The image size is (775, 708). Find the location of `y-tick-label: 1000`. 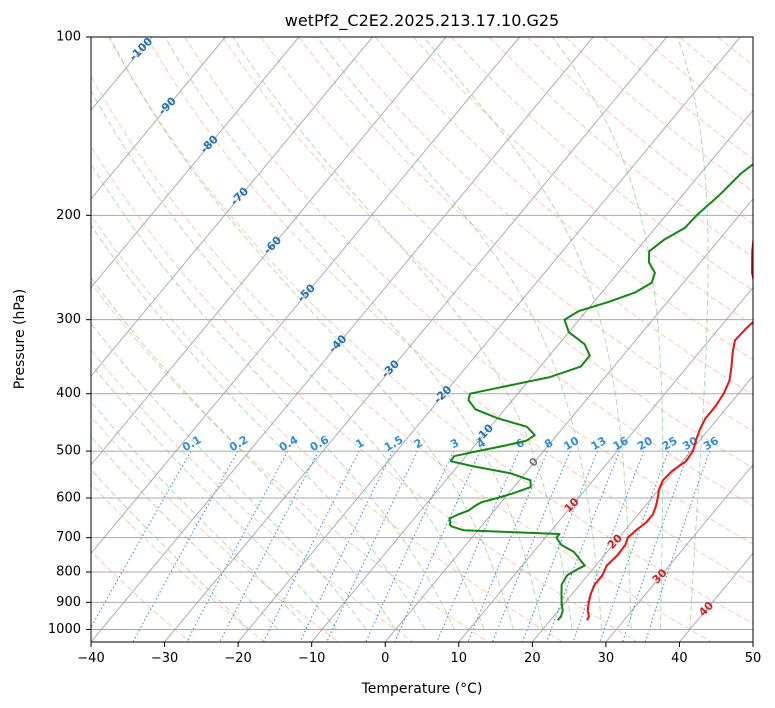

y-tick-label: 1000 is located at coordinates (64, 629).